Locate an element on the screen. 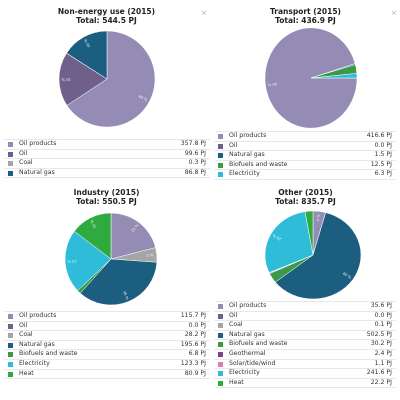 The height and width of the screenshot is (400, 400). legend-value: 12.5 PJ is located at coordinates (381, 164).